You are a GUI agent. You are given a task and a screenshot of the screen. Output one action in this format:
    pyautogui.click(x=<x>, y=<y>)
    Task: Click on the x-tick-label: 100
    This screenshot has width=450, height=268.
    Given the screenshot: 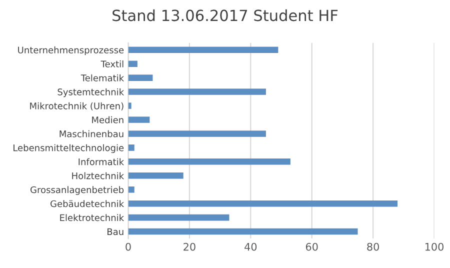 What is the action you would take?
    pyautogui.click(x=434, y=246)
    